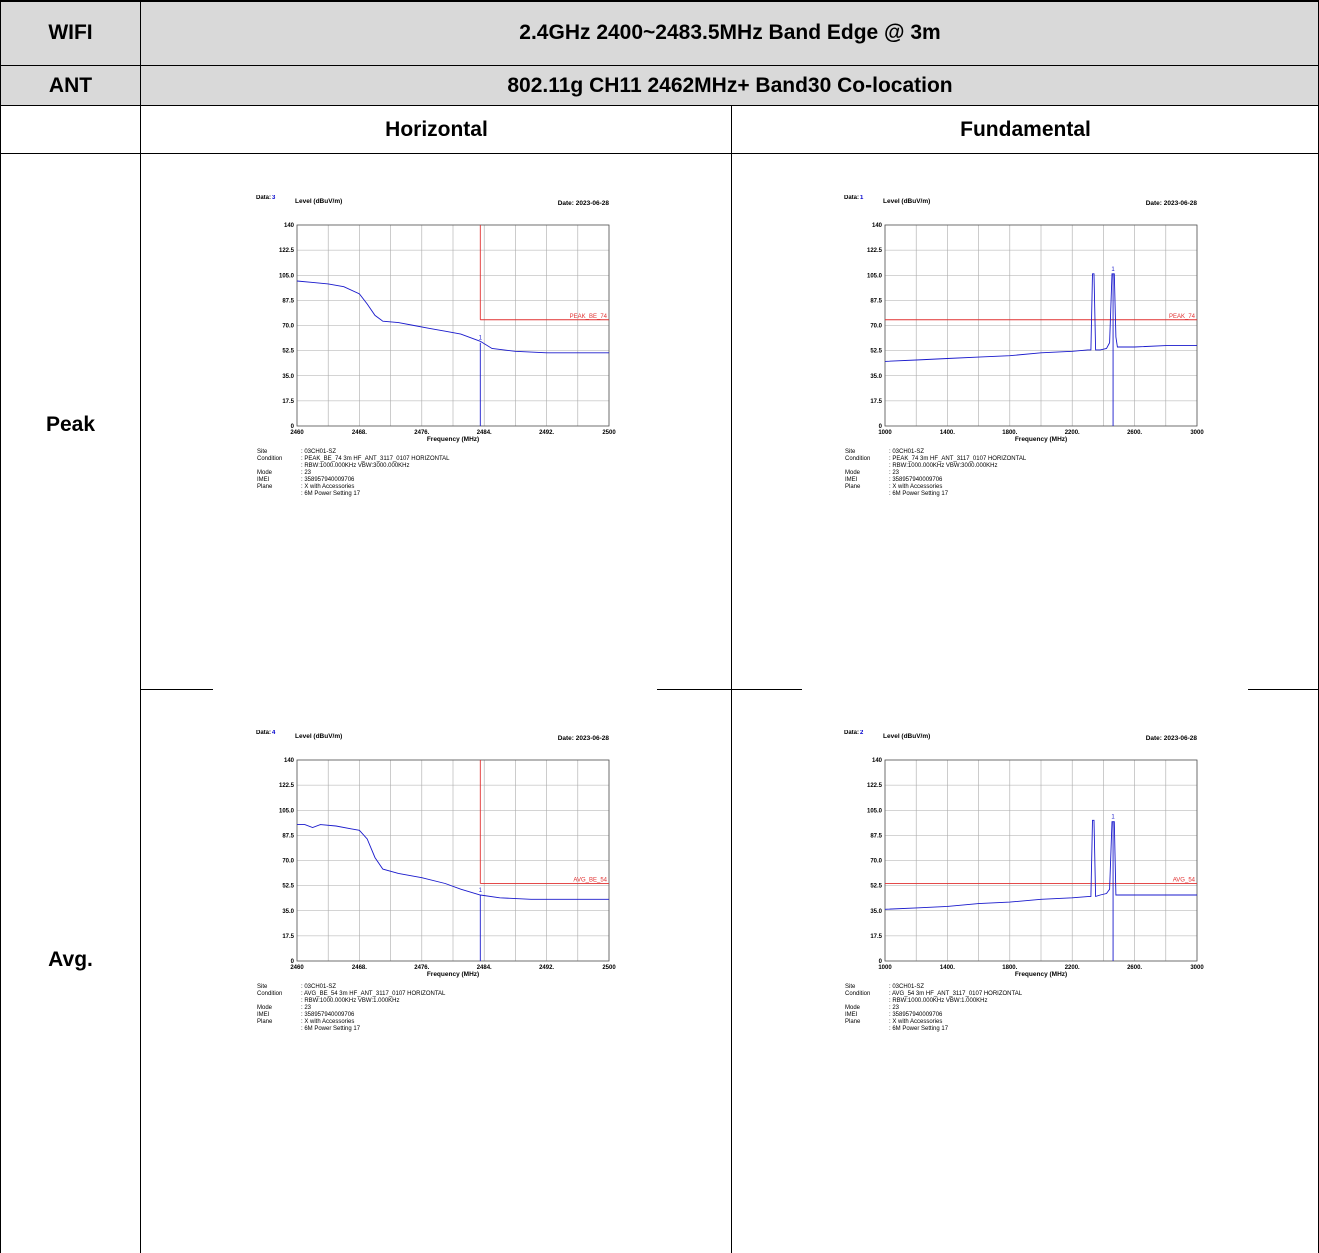  I want to click on limit-label: AVG_54, so click(1184, 880).